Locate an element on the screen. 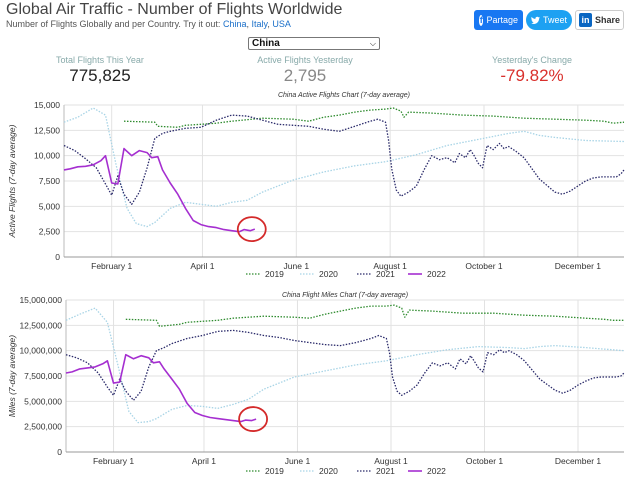 The height and width of the screenshot is (482, 640). twitter-tweet-button: Tweet is located at coordinates (549, 20).